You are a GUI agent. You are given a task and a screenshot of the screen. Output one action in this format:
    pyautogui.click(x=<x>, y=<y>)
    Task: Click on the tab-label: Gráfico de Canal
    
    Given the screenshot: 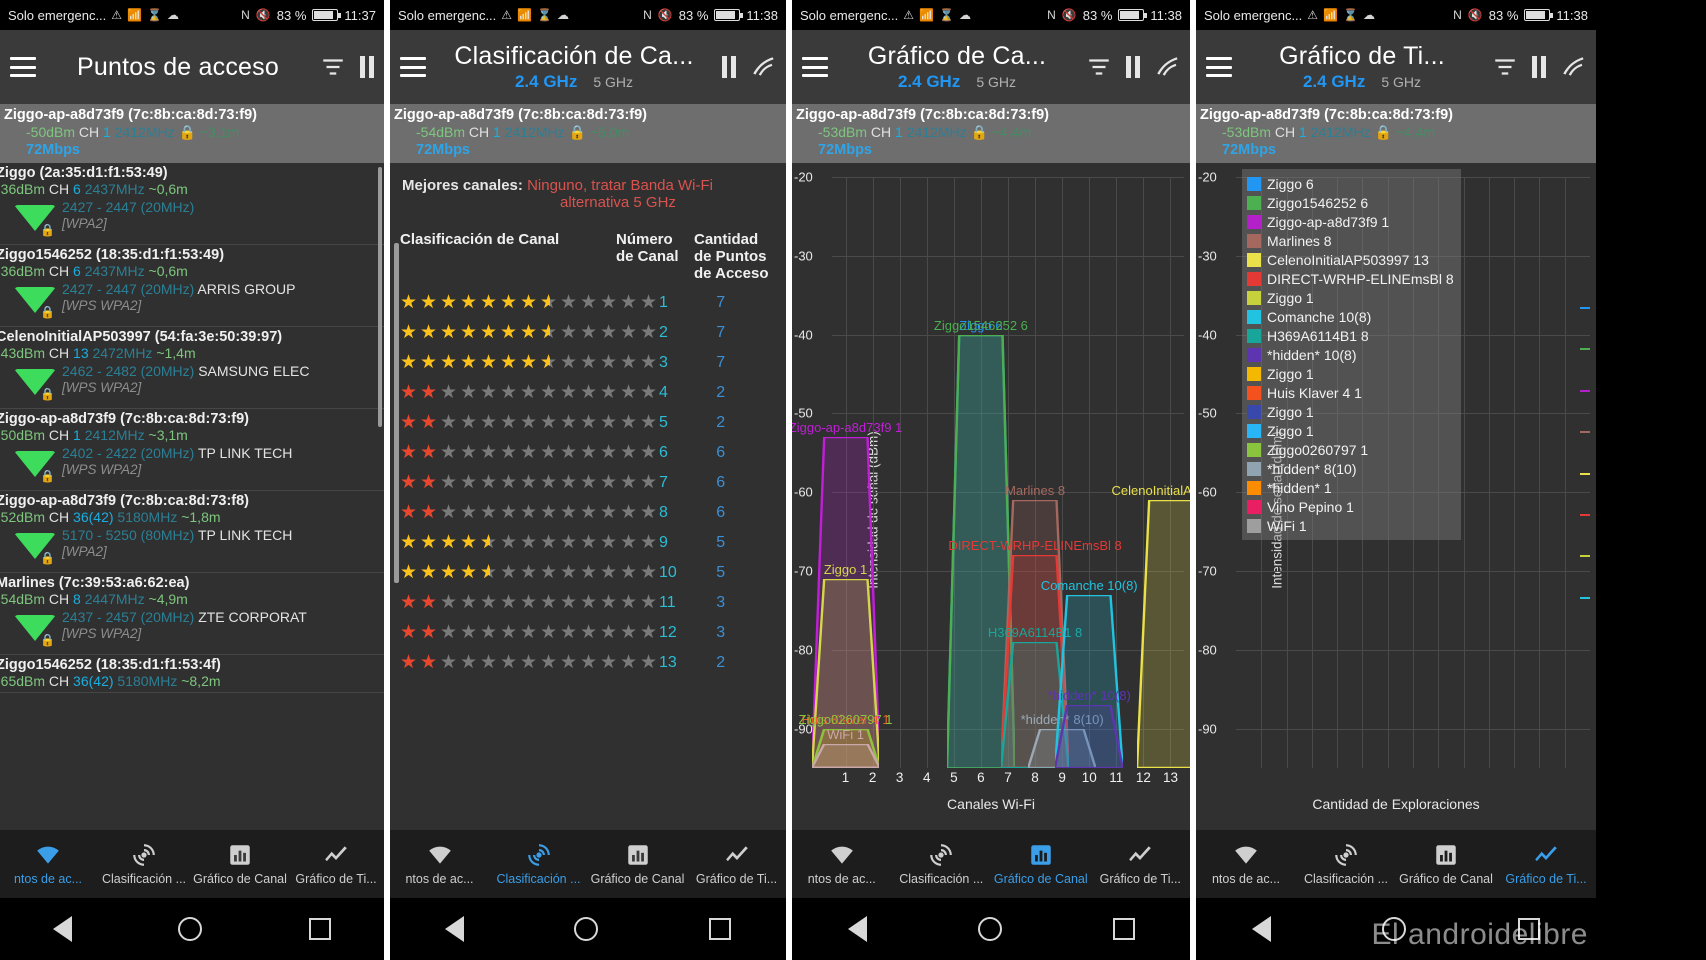 What is the action you would take?
    pyautogui.click(x=1446, y=879)
    